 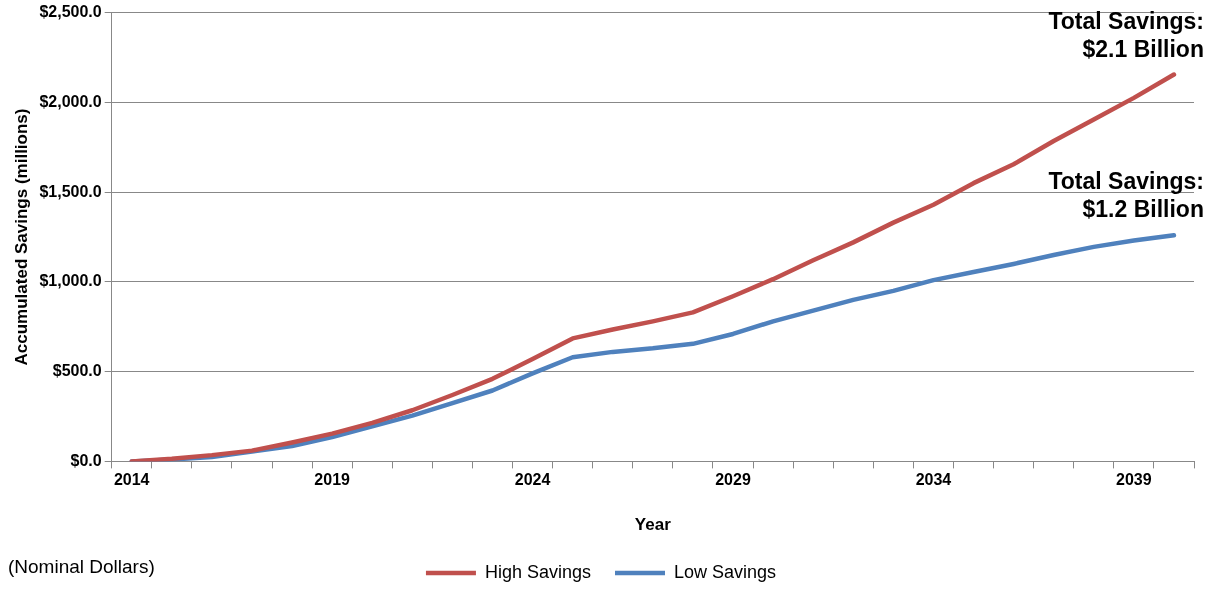 I want to click on annotation: Total Savings: $1.2 Billion, so click(x=1126, y=195).